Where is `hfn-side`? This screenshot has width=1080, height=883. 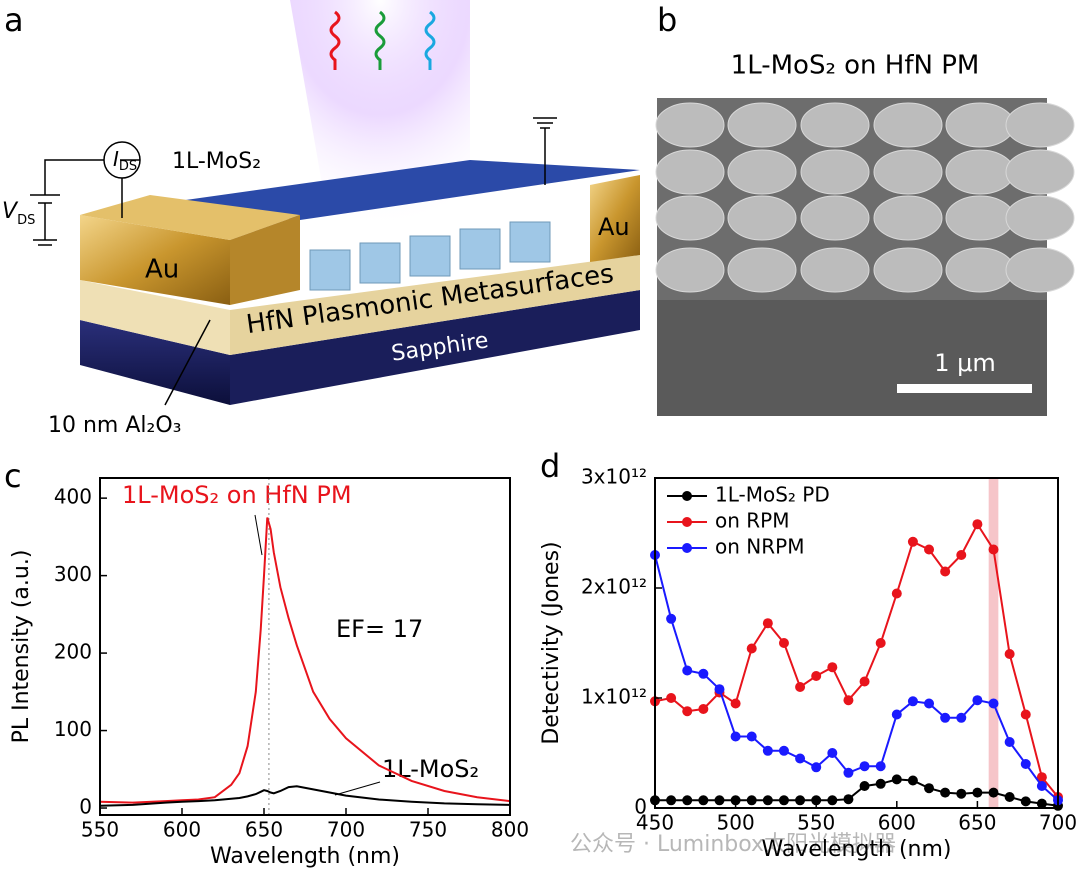 hfn-side is located at coordinates (435, 305).